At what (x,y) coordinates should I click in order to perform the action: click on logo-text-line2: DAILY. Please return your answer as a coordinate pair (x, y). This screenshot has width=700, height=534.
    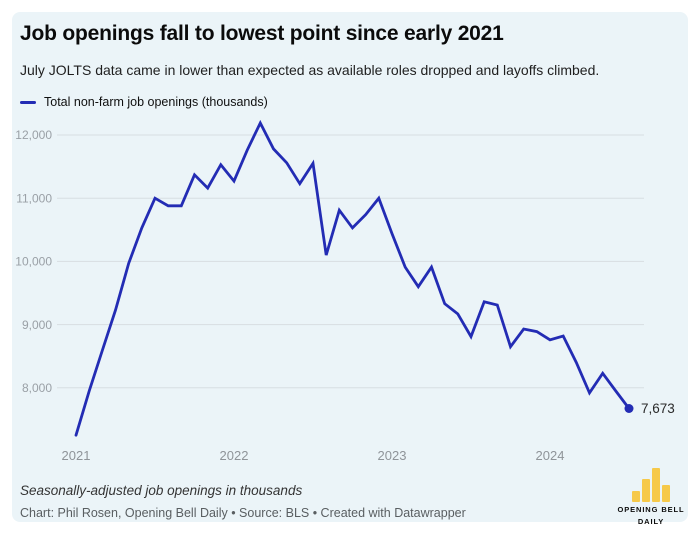
    Looking at the image, I should click on (651, 521).